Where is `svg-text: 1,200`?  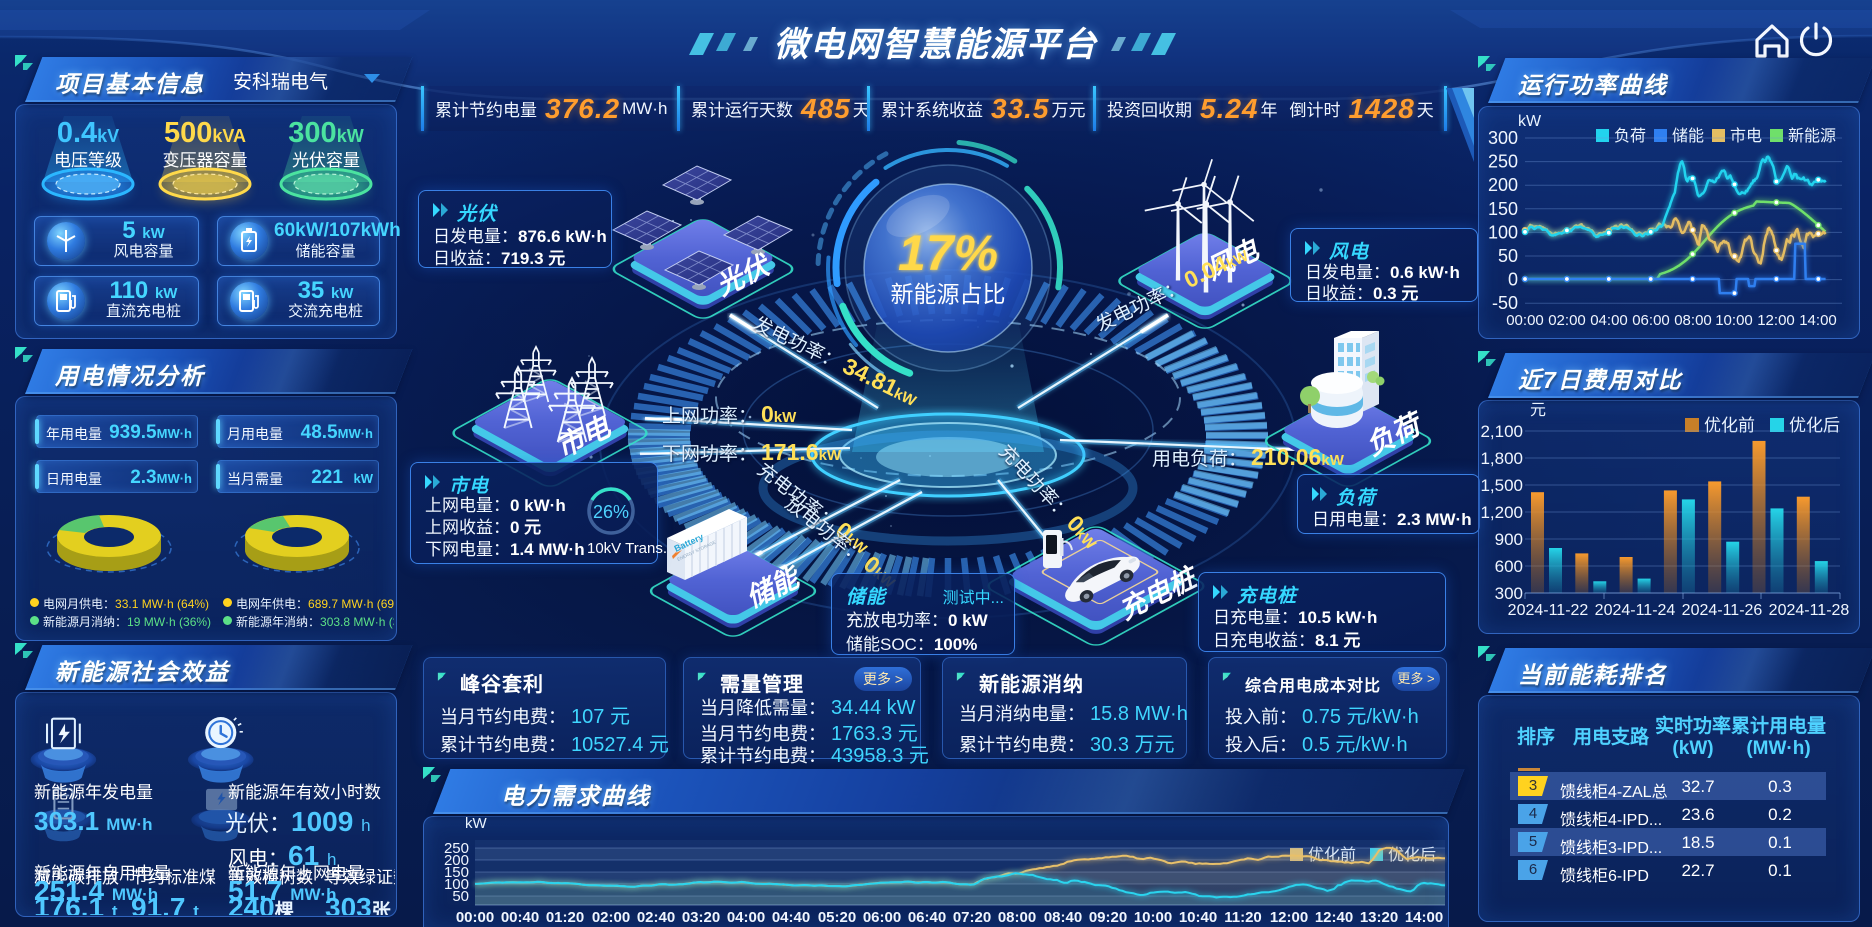 svg-text: 1,200 is located at coordinates (1501, 512).